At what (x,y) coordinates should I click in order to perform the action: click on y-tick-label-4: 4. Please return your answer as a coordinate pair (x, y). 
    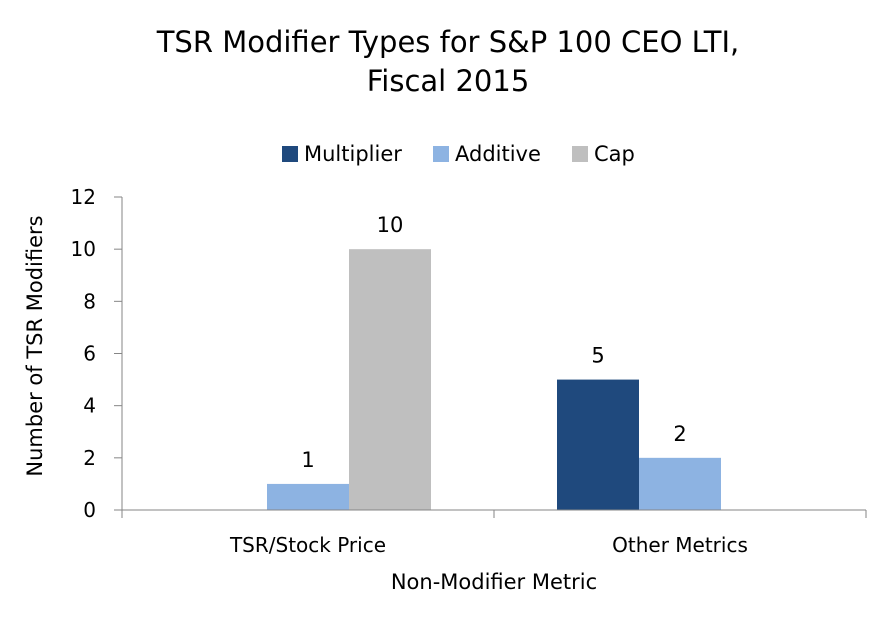
    Looking at the image, I should click on (89, 406).